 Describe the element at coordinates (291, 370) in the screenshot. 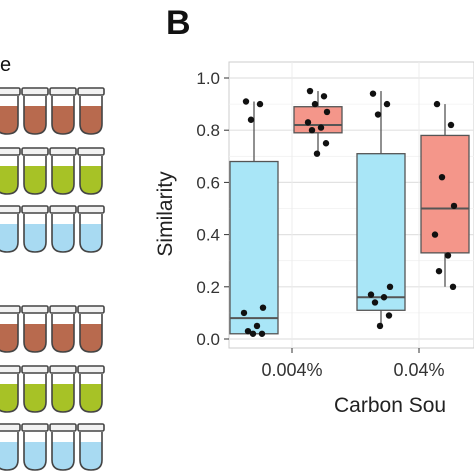

I see `x-tick-label: 0.004%` at that location.